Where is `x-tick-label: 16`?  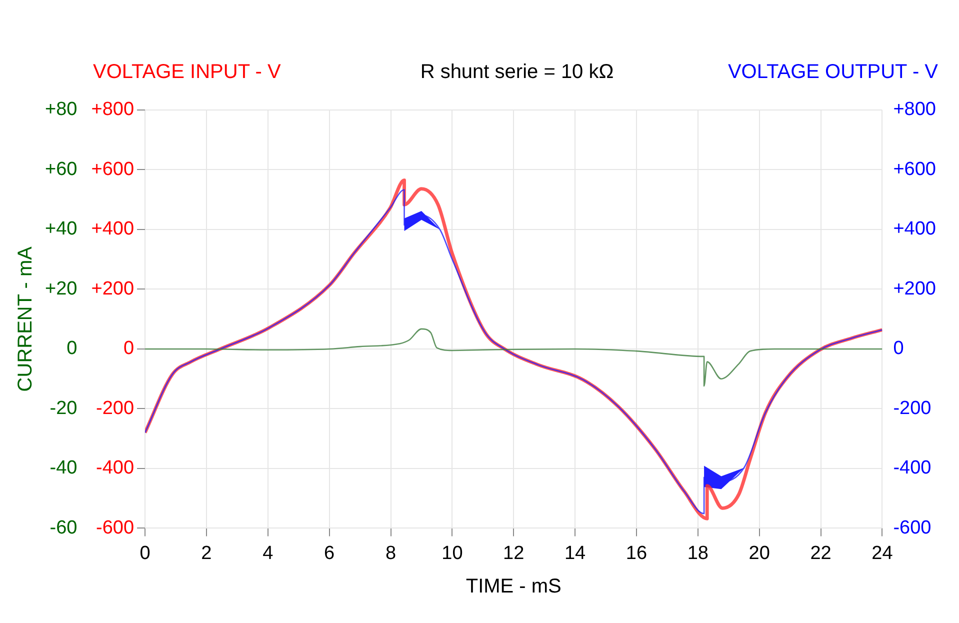
x-tick-label: 16 is located at coordinates (637, 553).